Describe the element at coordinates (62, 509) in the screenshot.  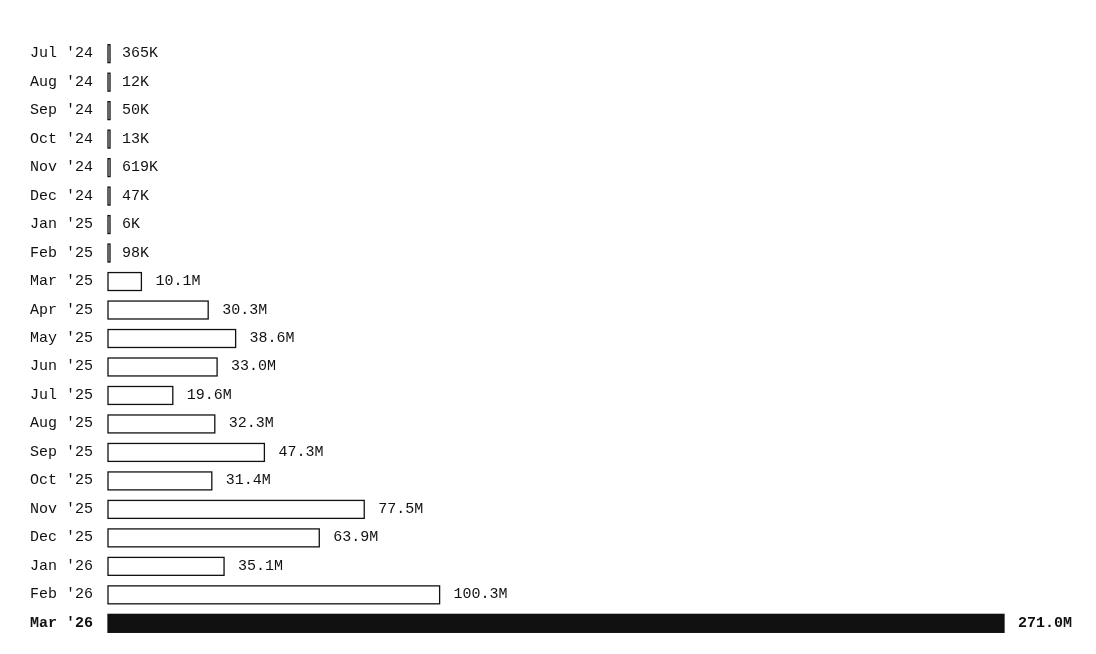
I see `y-tick-label: Nov '25` at that location.